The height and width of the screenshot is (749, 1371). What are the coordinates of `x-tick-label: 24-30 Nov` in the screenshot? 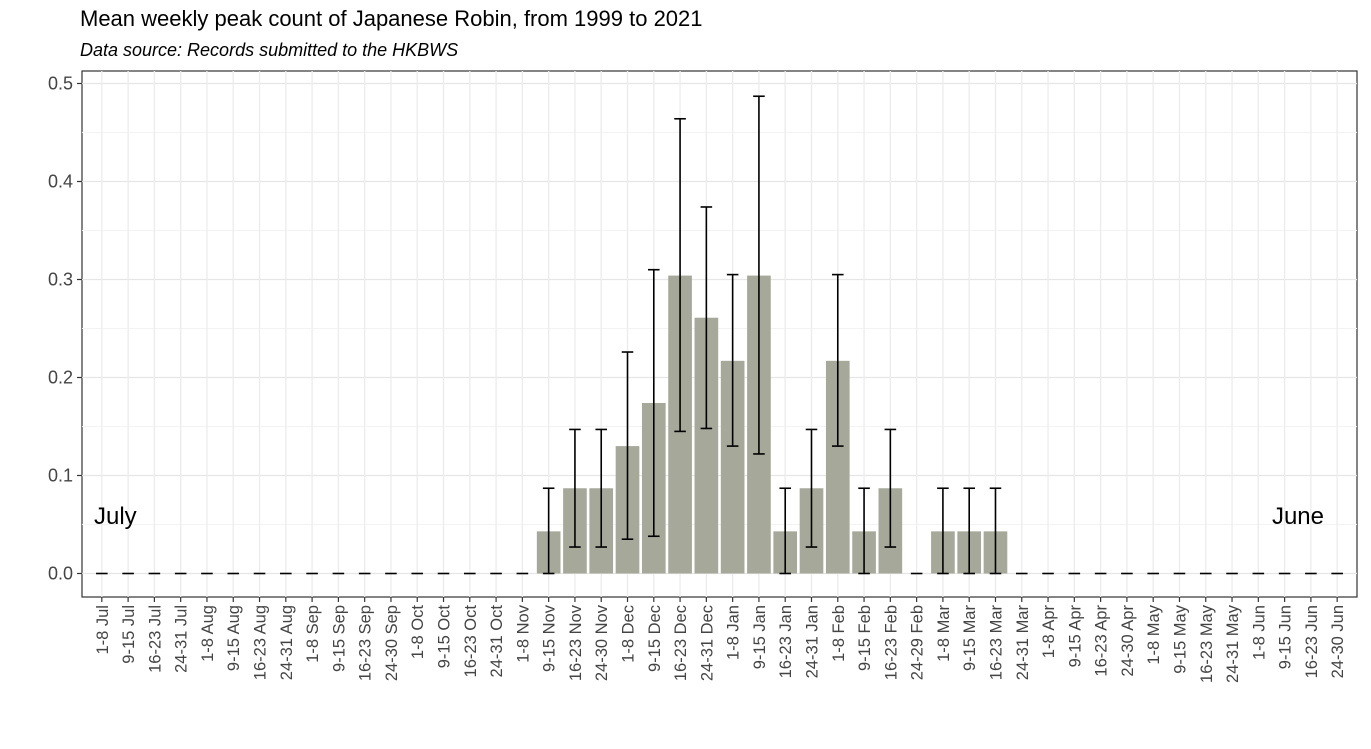 It's located at (602, 642).